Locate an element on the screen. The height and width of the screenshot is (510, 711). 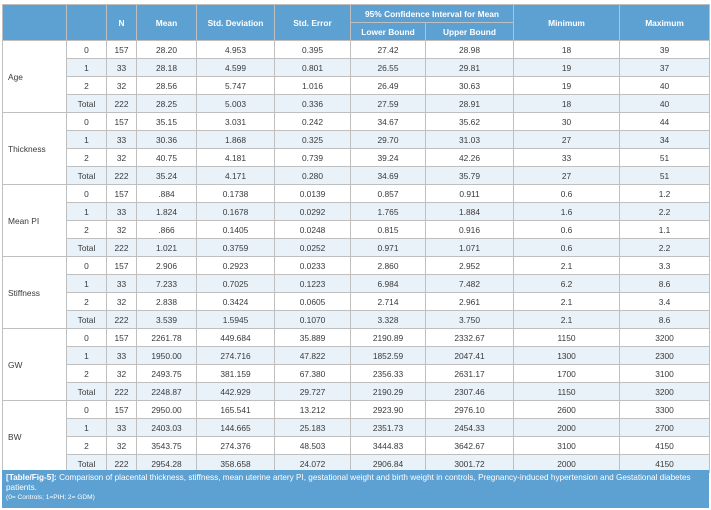
minimum-value: 27 is located at coordinates (567, 175).